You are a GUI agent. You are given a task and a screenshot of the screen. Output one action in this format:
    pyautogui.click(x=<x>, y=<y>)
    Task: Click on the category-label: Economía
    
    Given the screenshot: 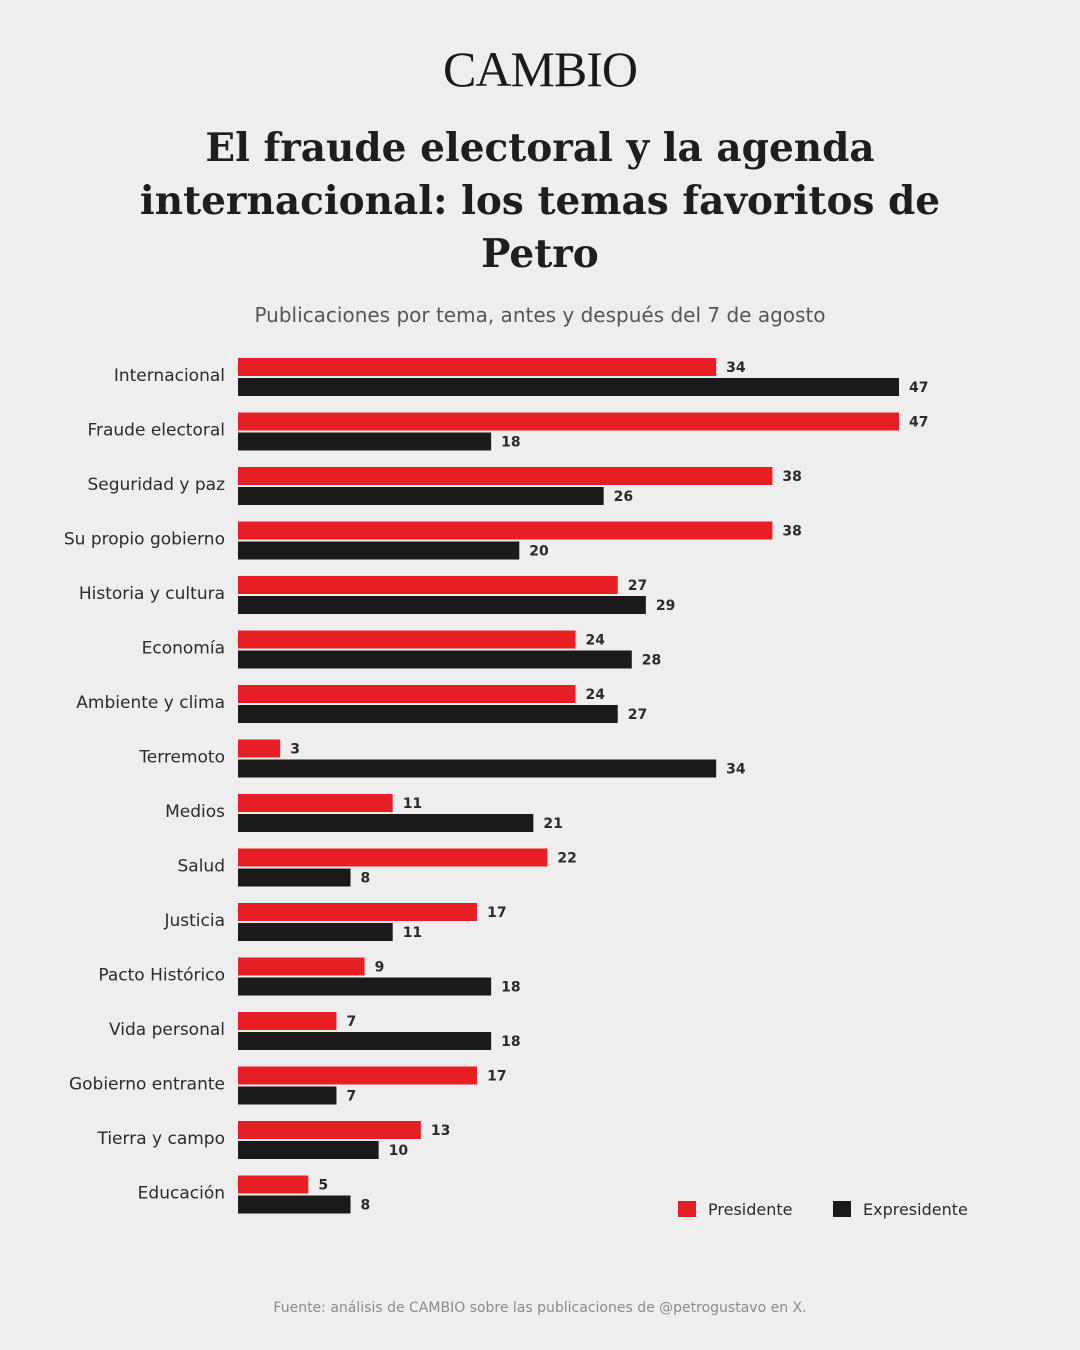 What is the action you would take?
    pyautogui.click(x=183, y=649)
    